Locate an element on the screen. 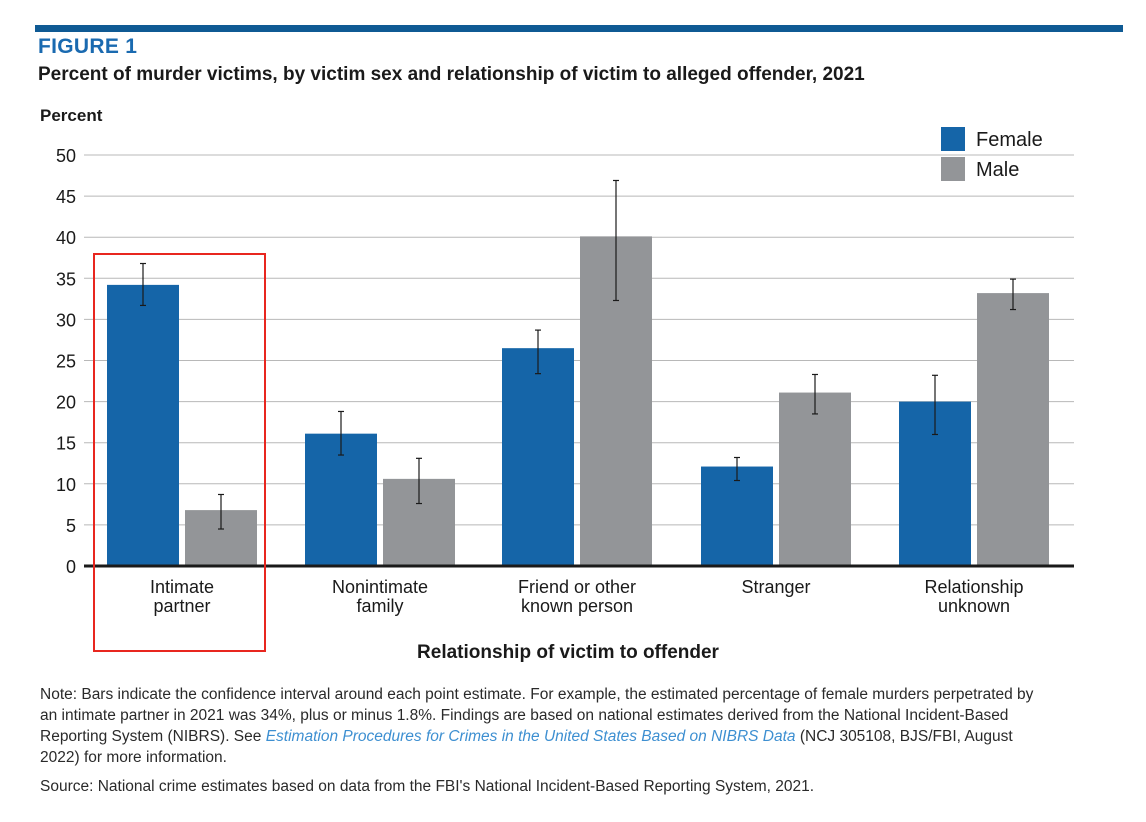 The image size is (1146, 822). y-axis-label: Percent is located at coordinates (71, 115).